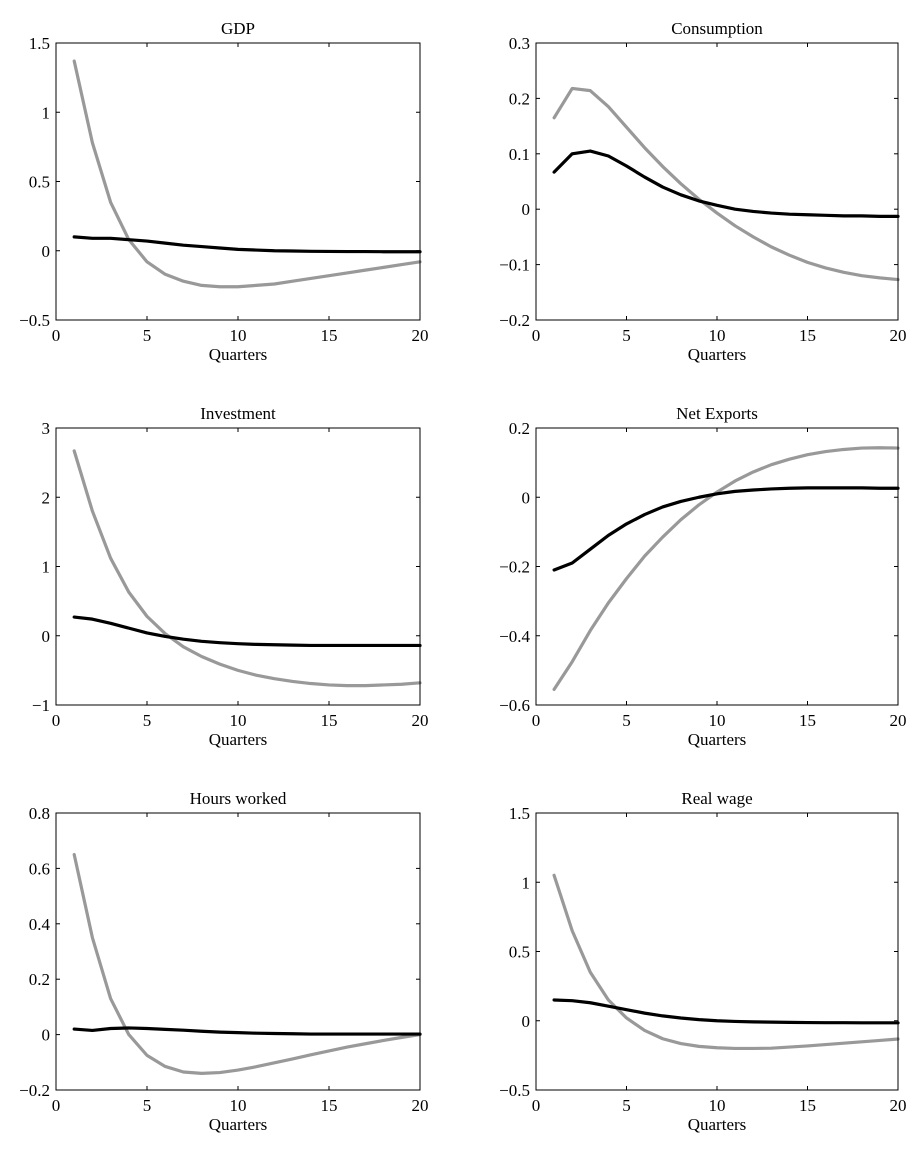  Describe the element at coordinates (514, 636) in the screenshot. I see `y-tick-label: −0.4` at that location.